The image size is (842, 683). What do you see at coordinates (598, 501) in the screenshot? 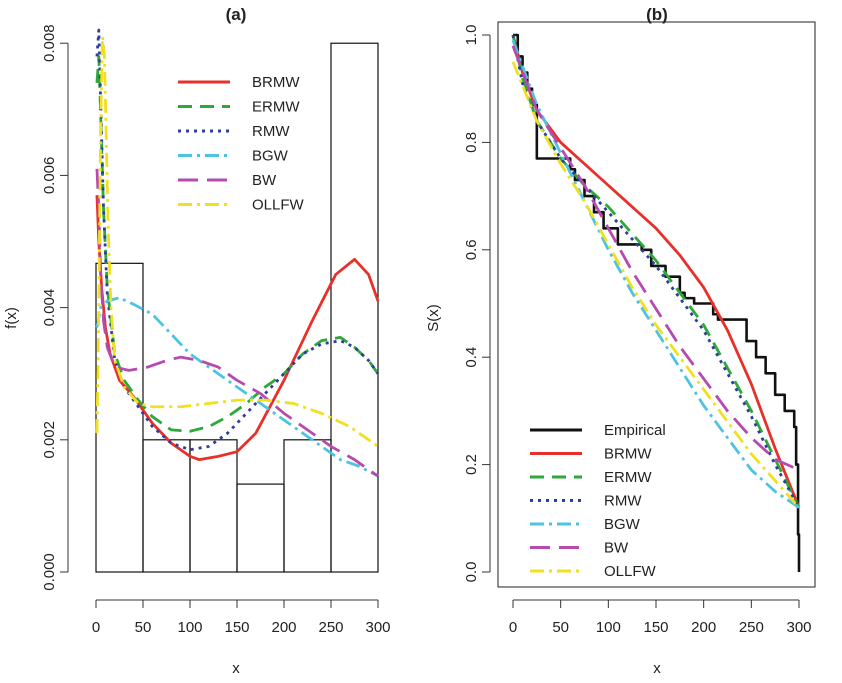
I see `panel-b-legend: Empirical BRMW ERMW RMW BGW BW OLLFW` at bounding box center [598, 501].